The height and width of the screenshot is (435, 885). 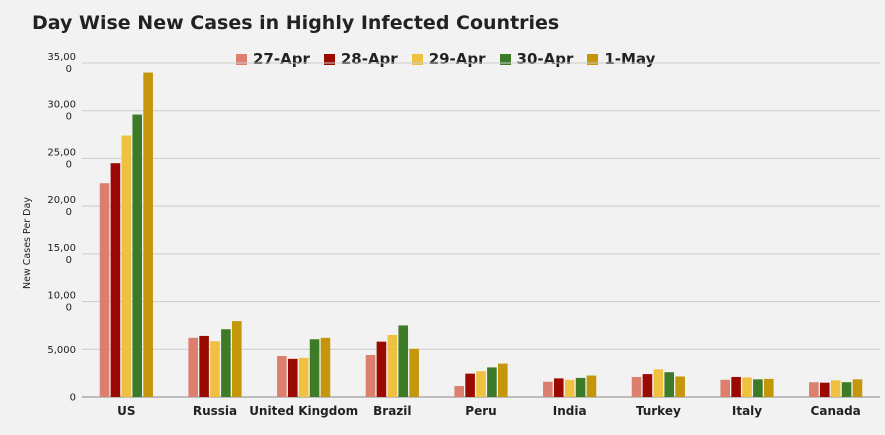 What do you see at coordinates (658, 383) in the screenshot?
I see `bar-turkey-29-apr` at bounding box center [658, 383].